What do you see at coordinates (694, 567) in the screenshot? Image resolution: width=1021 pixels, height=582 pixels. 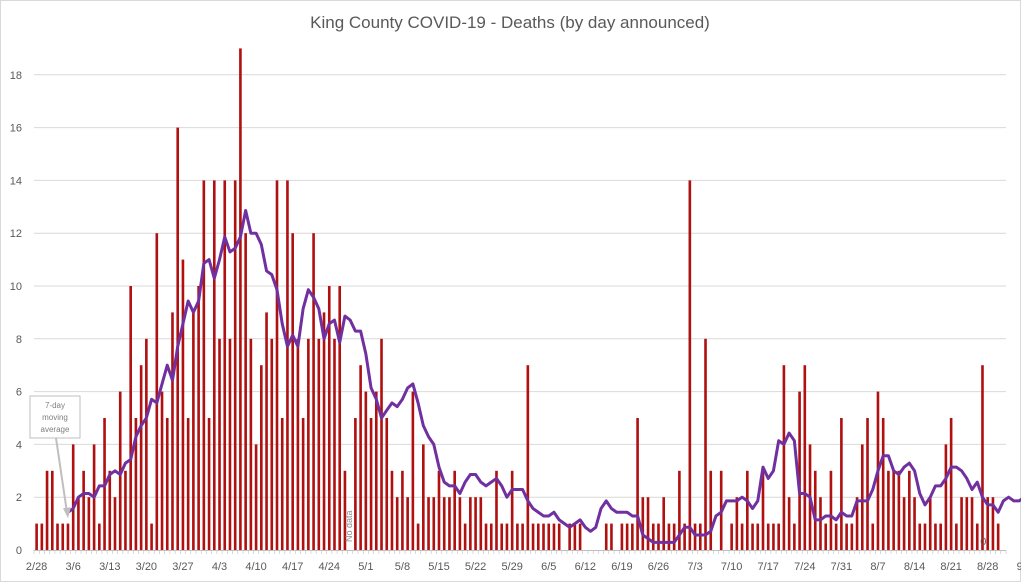 I see `x-tick-label: 7/3` at bounding box center [694, 567].